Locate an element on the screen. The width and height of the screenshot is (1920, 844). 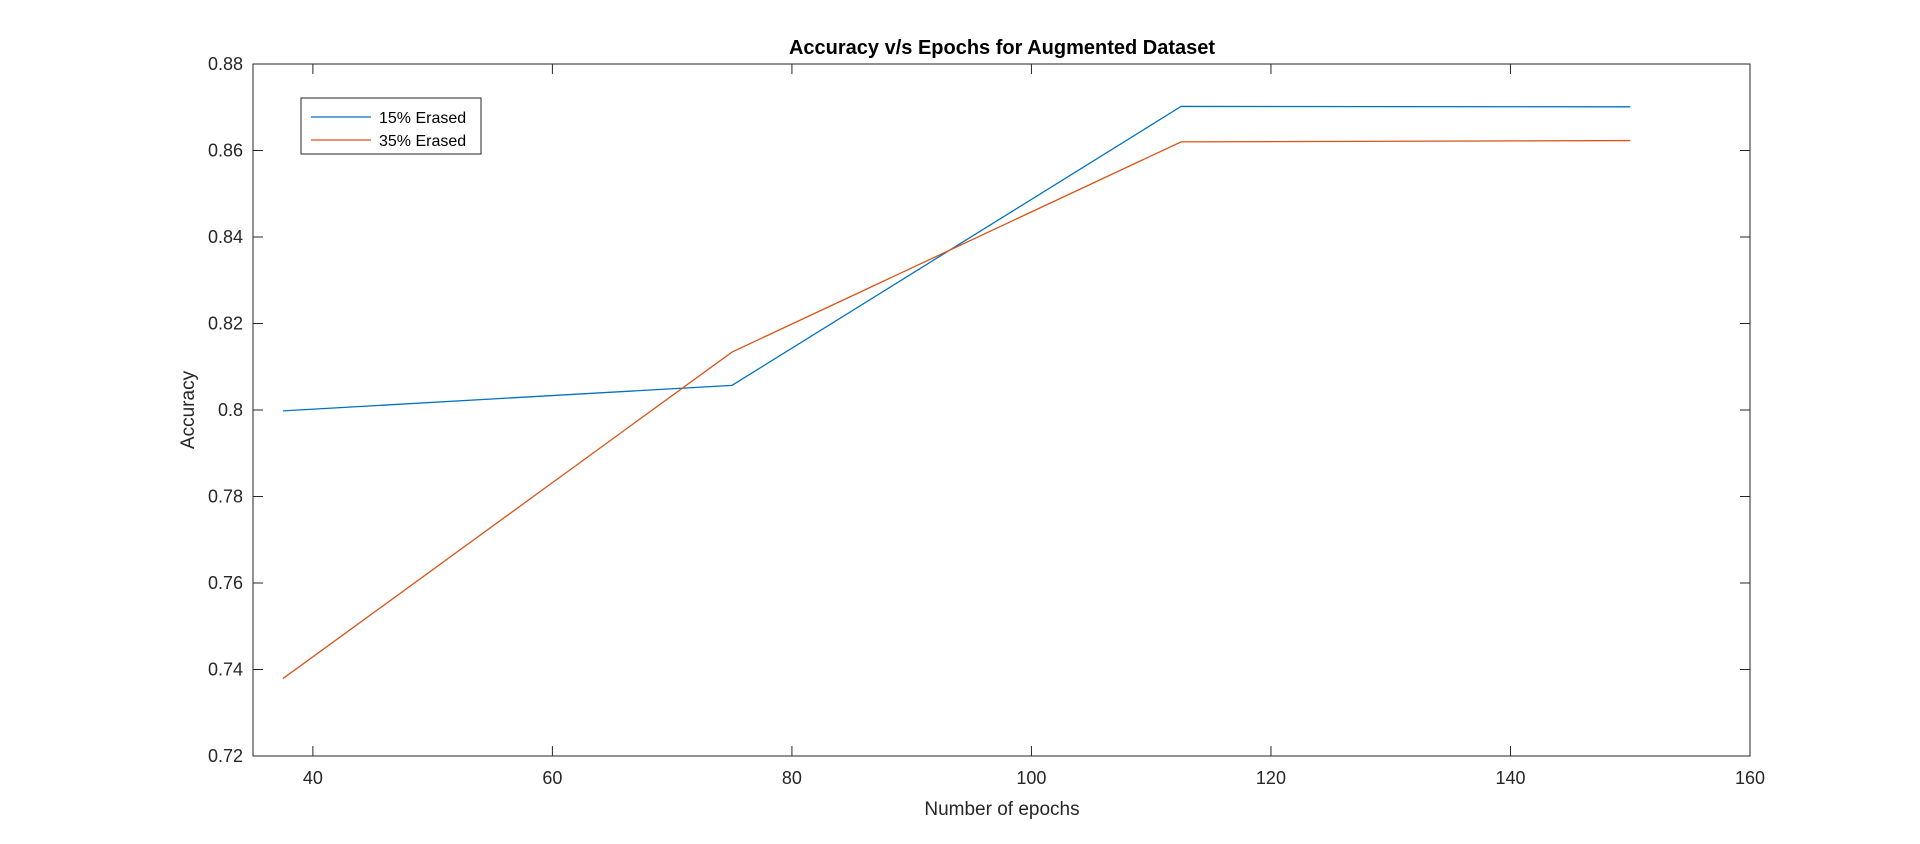
x-tick-label: 100 is located at coordinates (1031, 778).